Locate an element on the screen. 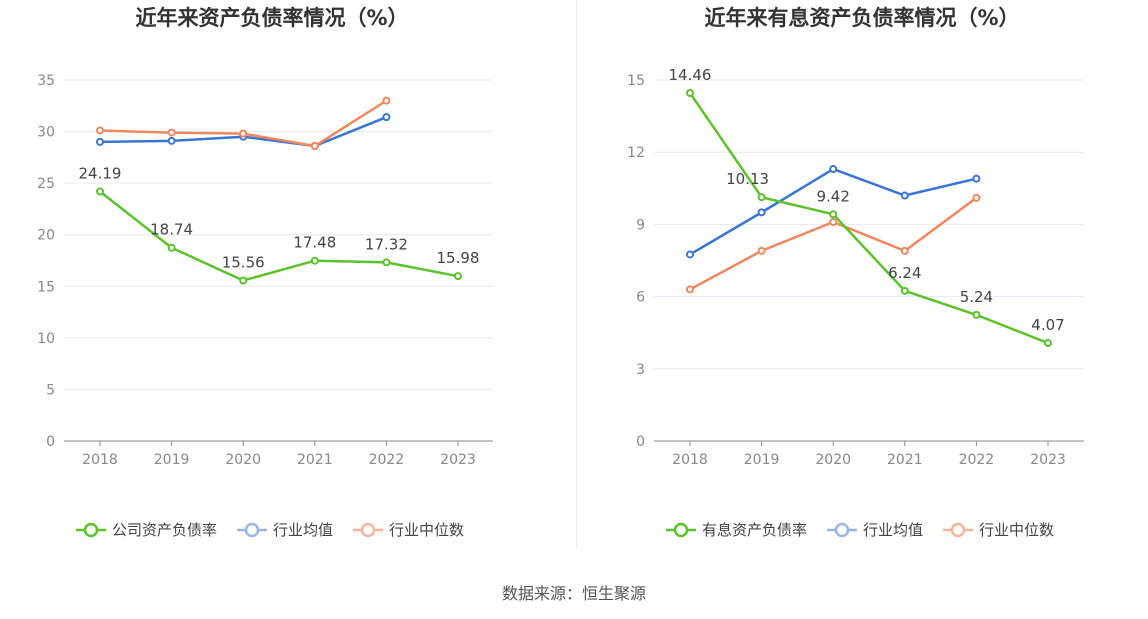 This screenshot has height=619, width=1148. legend: 有息资产负债率 行业均值 行业中位数 is located at coordinates (860, 530).